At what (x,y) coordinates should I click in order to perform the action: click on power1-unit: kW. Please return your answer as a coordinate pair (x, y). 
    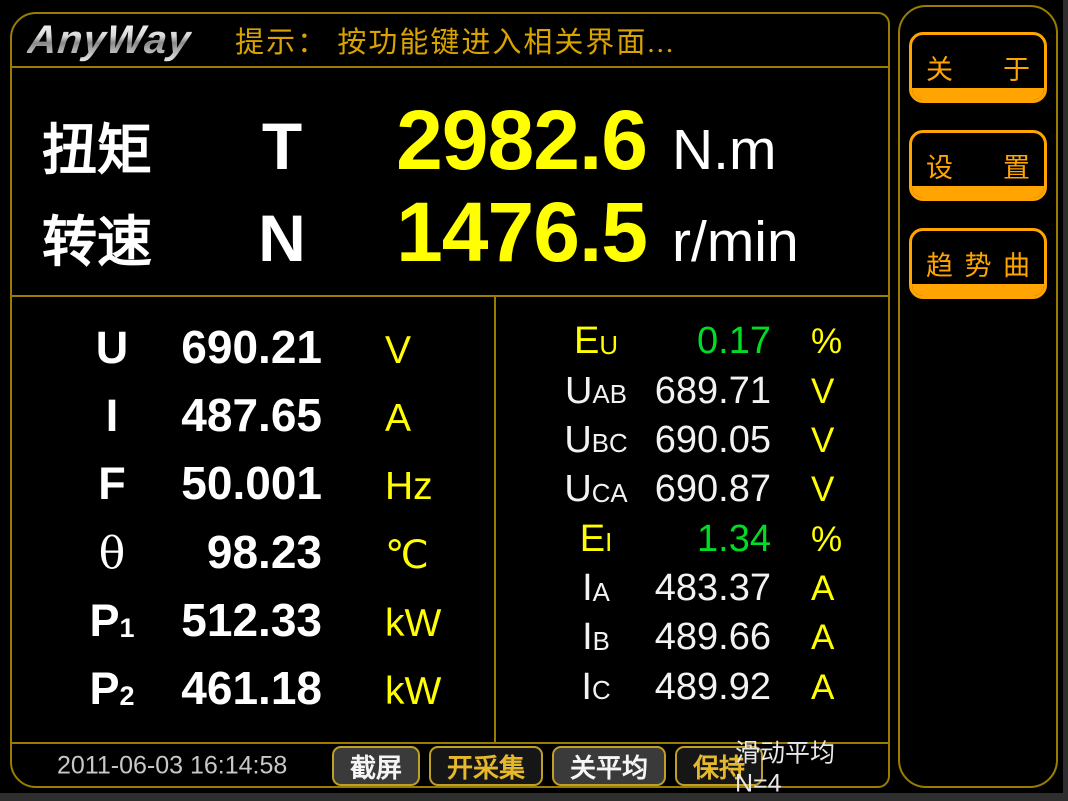
    Looking at the image, I should click on (413, 623).